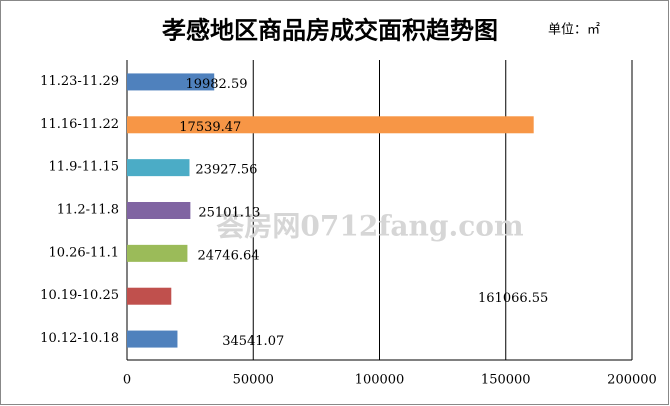 This screenshot has width=670, height=406. Describe the element at coordinates (632, 380) in the screenshot. I see `x-tick-label: 200000` at that location.